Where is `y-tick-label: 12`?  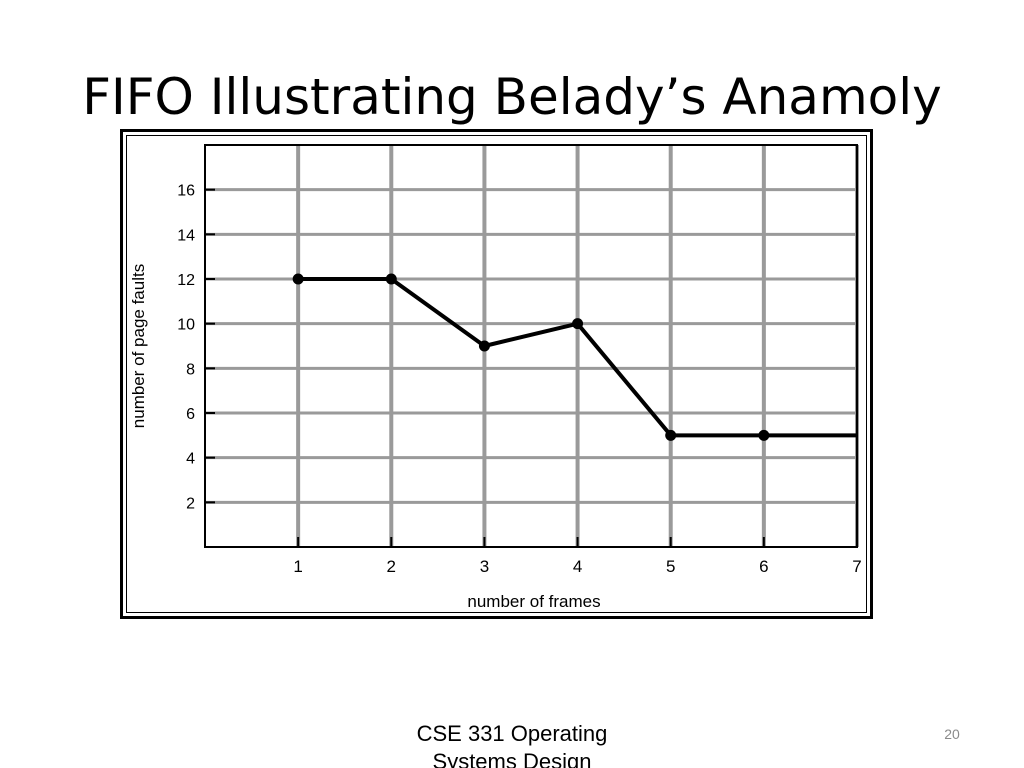
y-tick-label: 12 is located at coordinates (186, 280).